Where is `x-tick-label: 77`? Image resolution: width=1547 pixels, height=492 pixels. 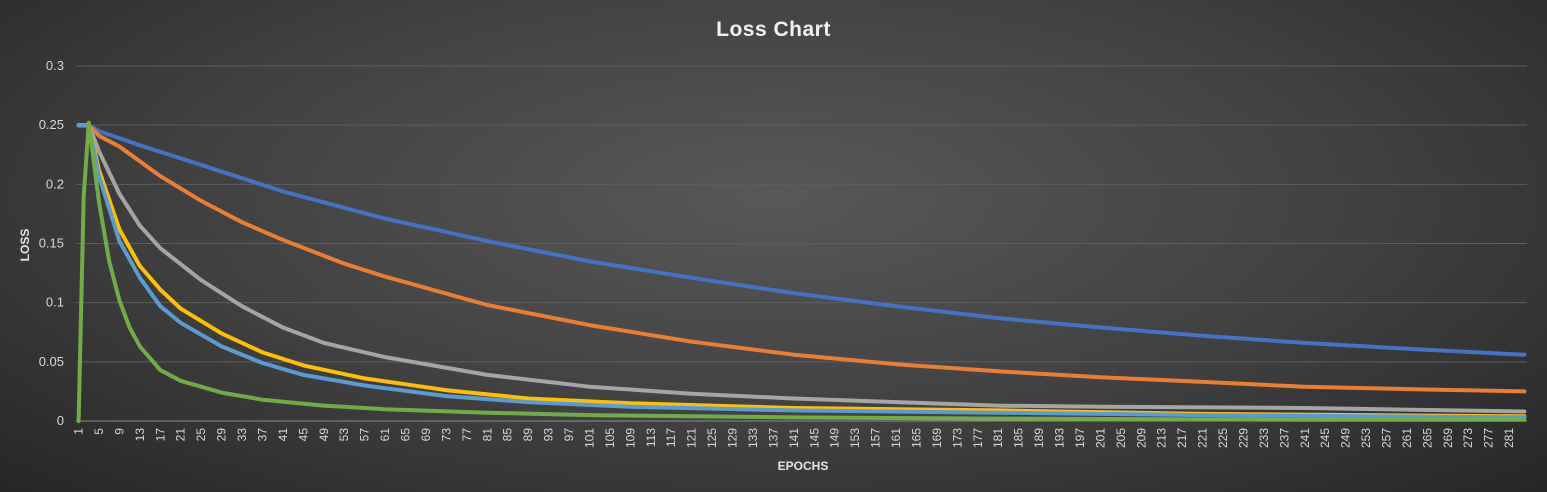 x-tick-label: 77 is located at coordinates (467, 435).